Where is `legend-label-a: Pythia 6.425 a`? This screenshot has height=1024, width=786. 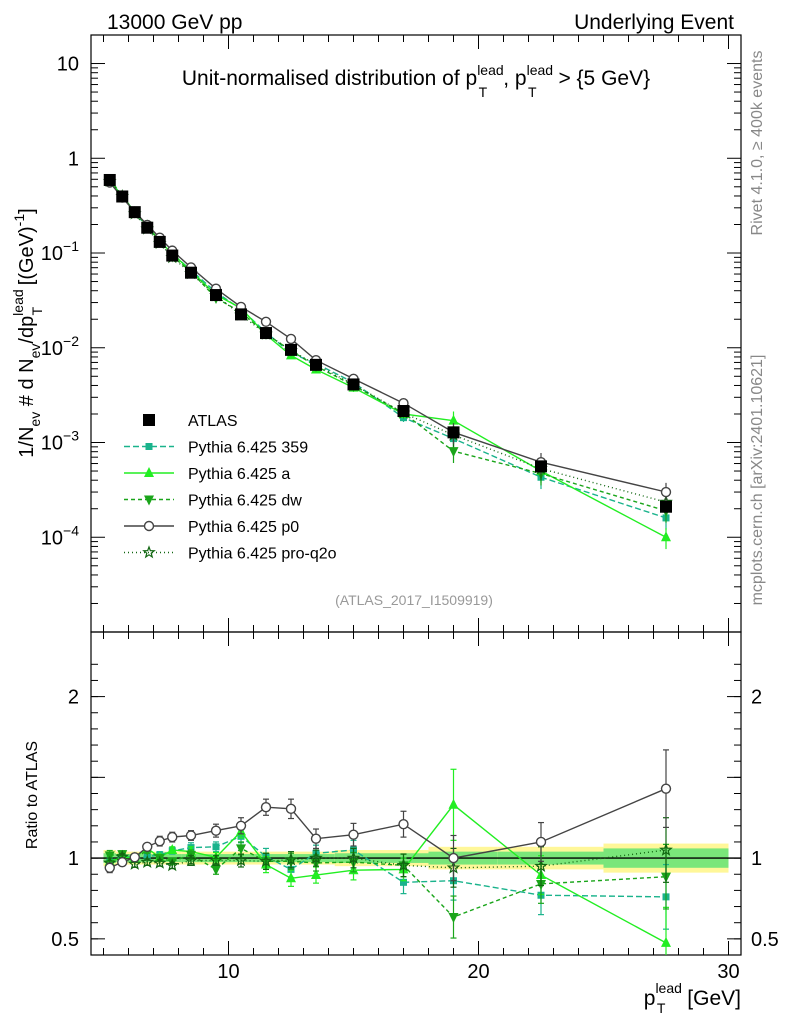 legend-label-a: Pythia 6.425 a is located at coordinates (239, 474).